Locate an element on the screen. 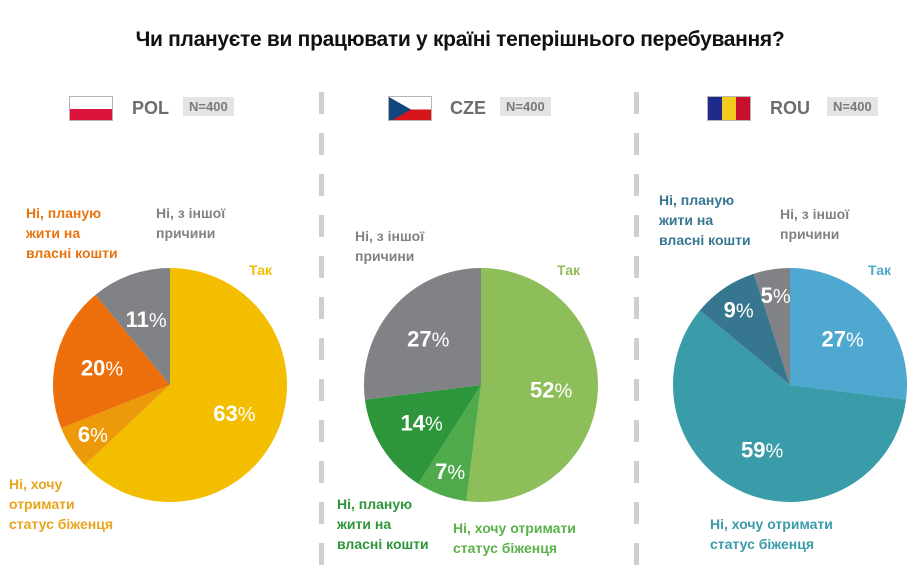  data-label-yes: 52% is located at coordinates (551, 389).